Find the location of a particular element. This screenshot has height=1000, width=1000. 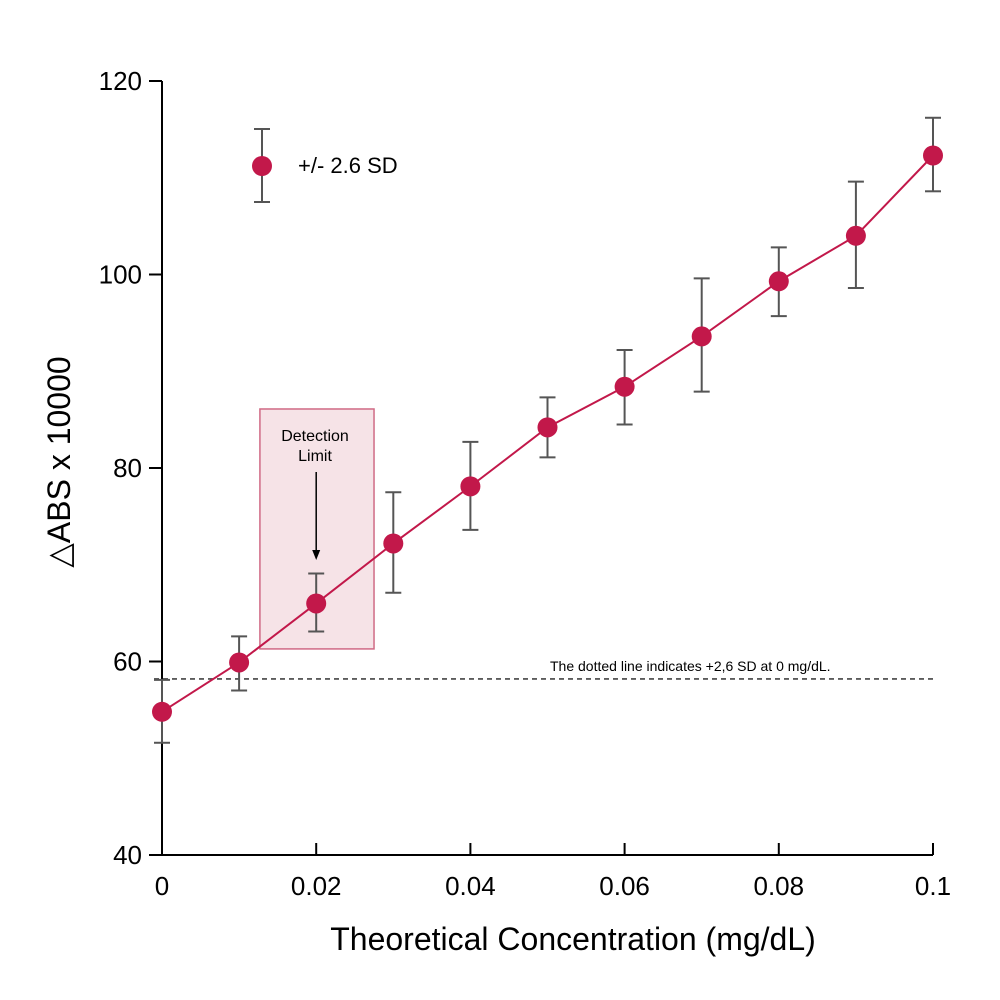

x-tick-label-1: 0.02 is located at coordinates (316, 886).